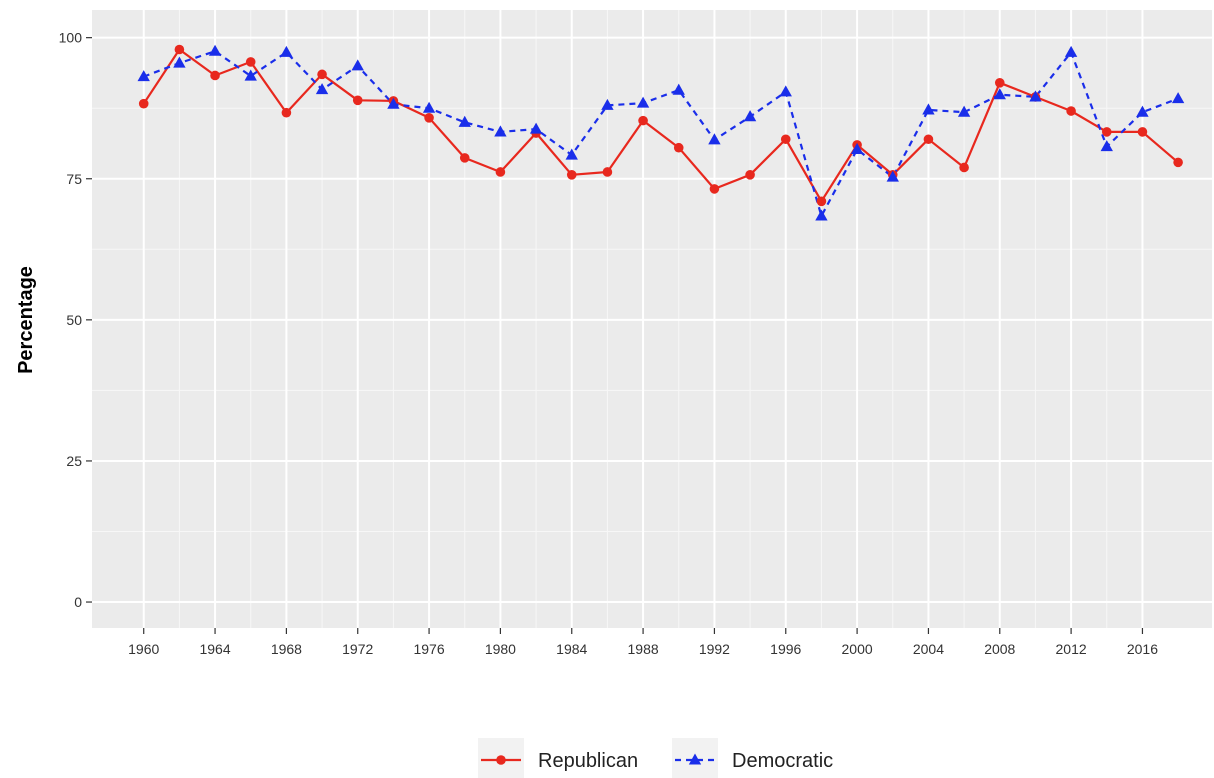  I want to click on legend-label-republican: Republican, so click(588, 761).